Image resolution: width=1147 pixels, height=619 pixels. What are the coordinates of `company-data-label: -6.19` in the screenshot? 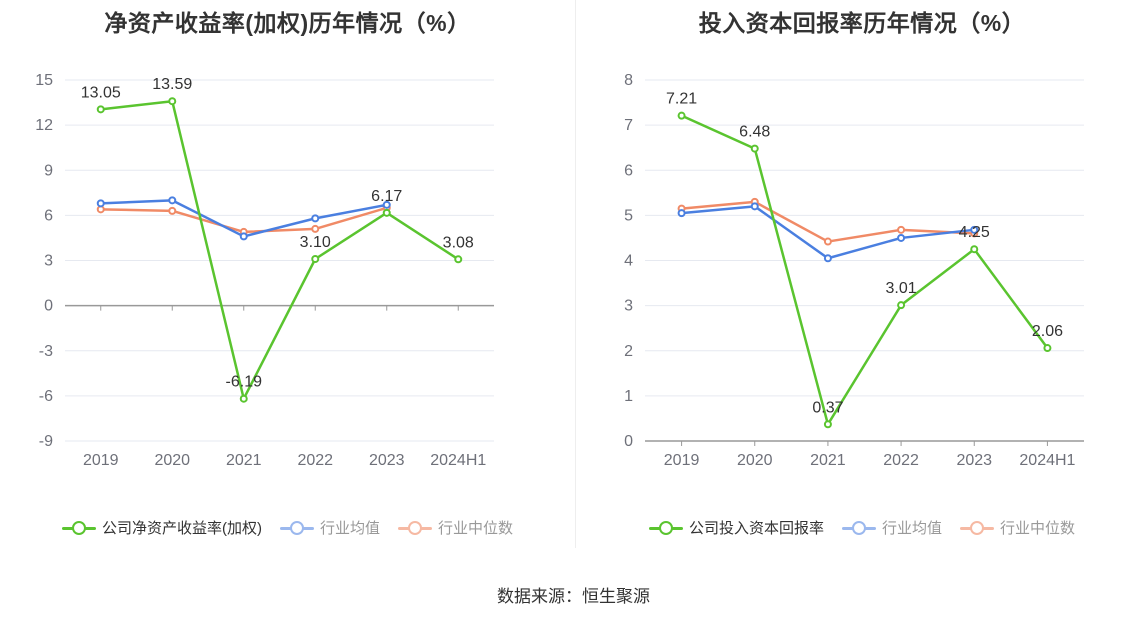 It's located at (244, 382).